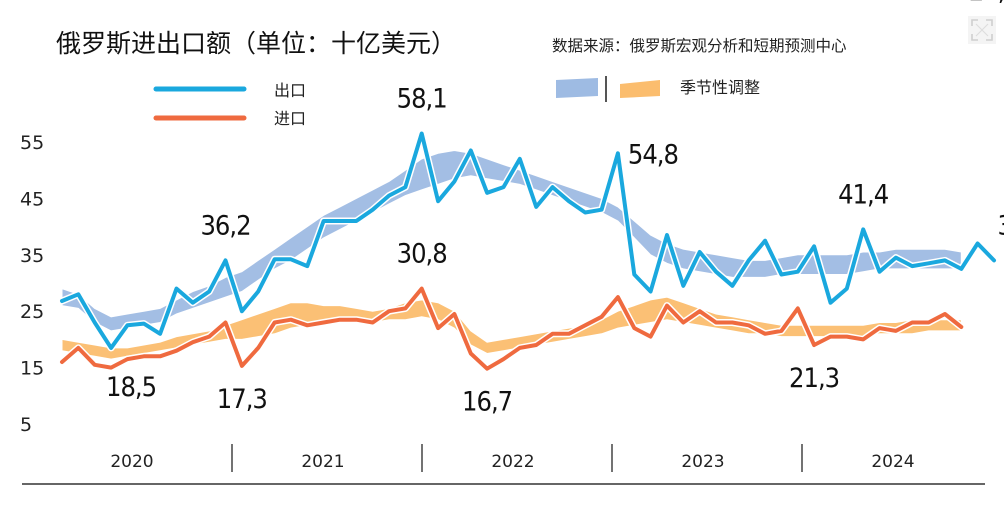 The image size is (1004, 505). What do you see at coordinates (256, 43) in the screenshot?
I see `chart-title: 俄罗斯进出口额（单位：十亿美元）` at bounding box center [256, 43].